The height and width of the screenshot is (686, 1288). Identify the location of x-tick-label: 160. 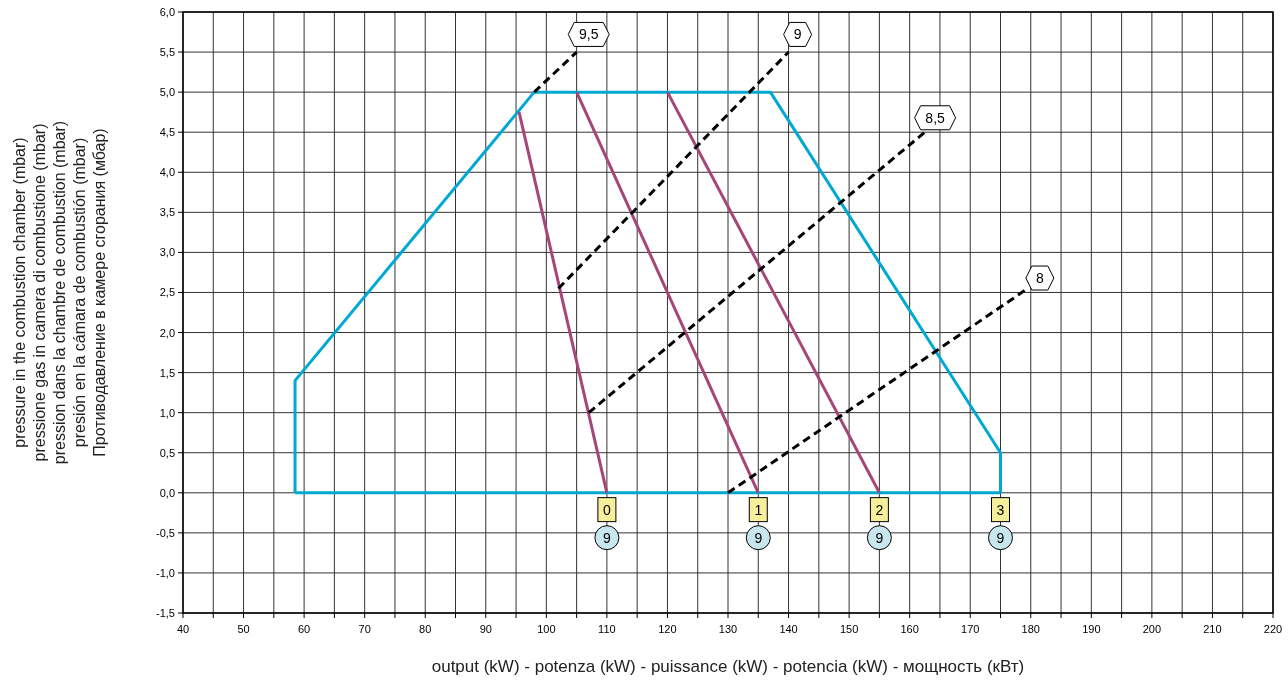
(909, 629).